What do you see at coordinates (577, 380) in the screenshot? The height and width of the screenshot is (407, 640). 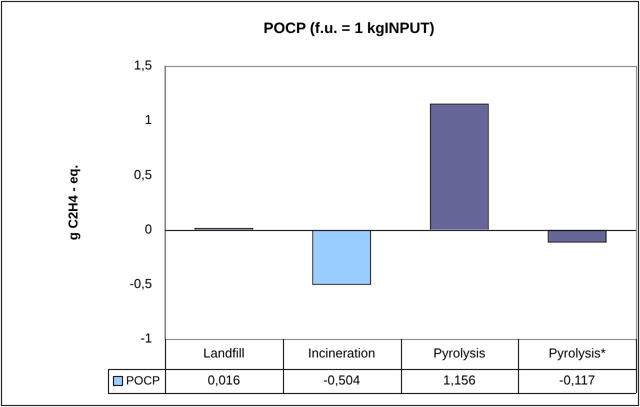 I see `data-label: -0,117` at bounding box center [577, 380].